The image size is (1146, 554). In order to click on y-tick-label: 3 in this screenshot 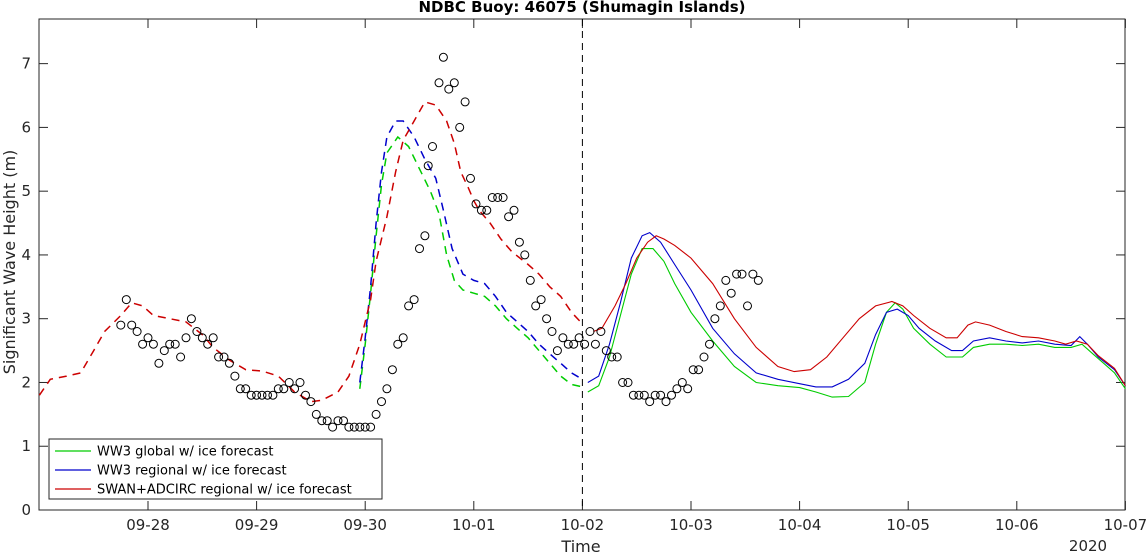, I will do `click(26, 319)`.